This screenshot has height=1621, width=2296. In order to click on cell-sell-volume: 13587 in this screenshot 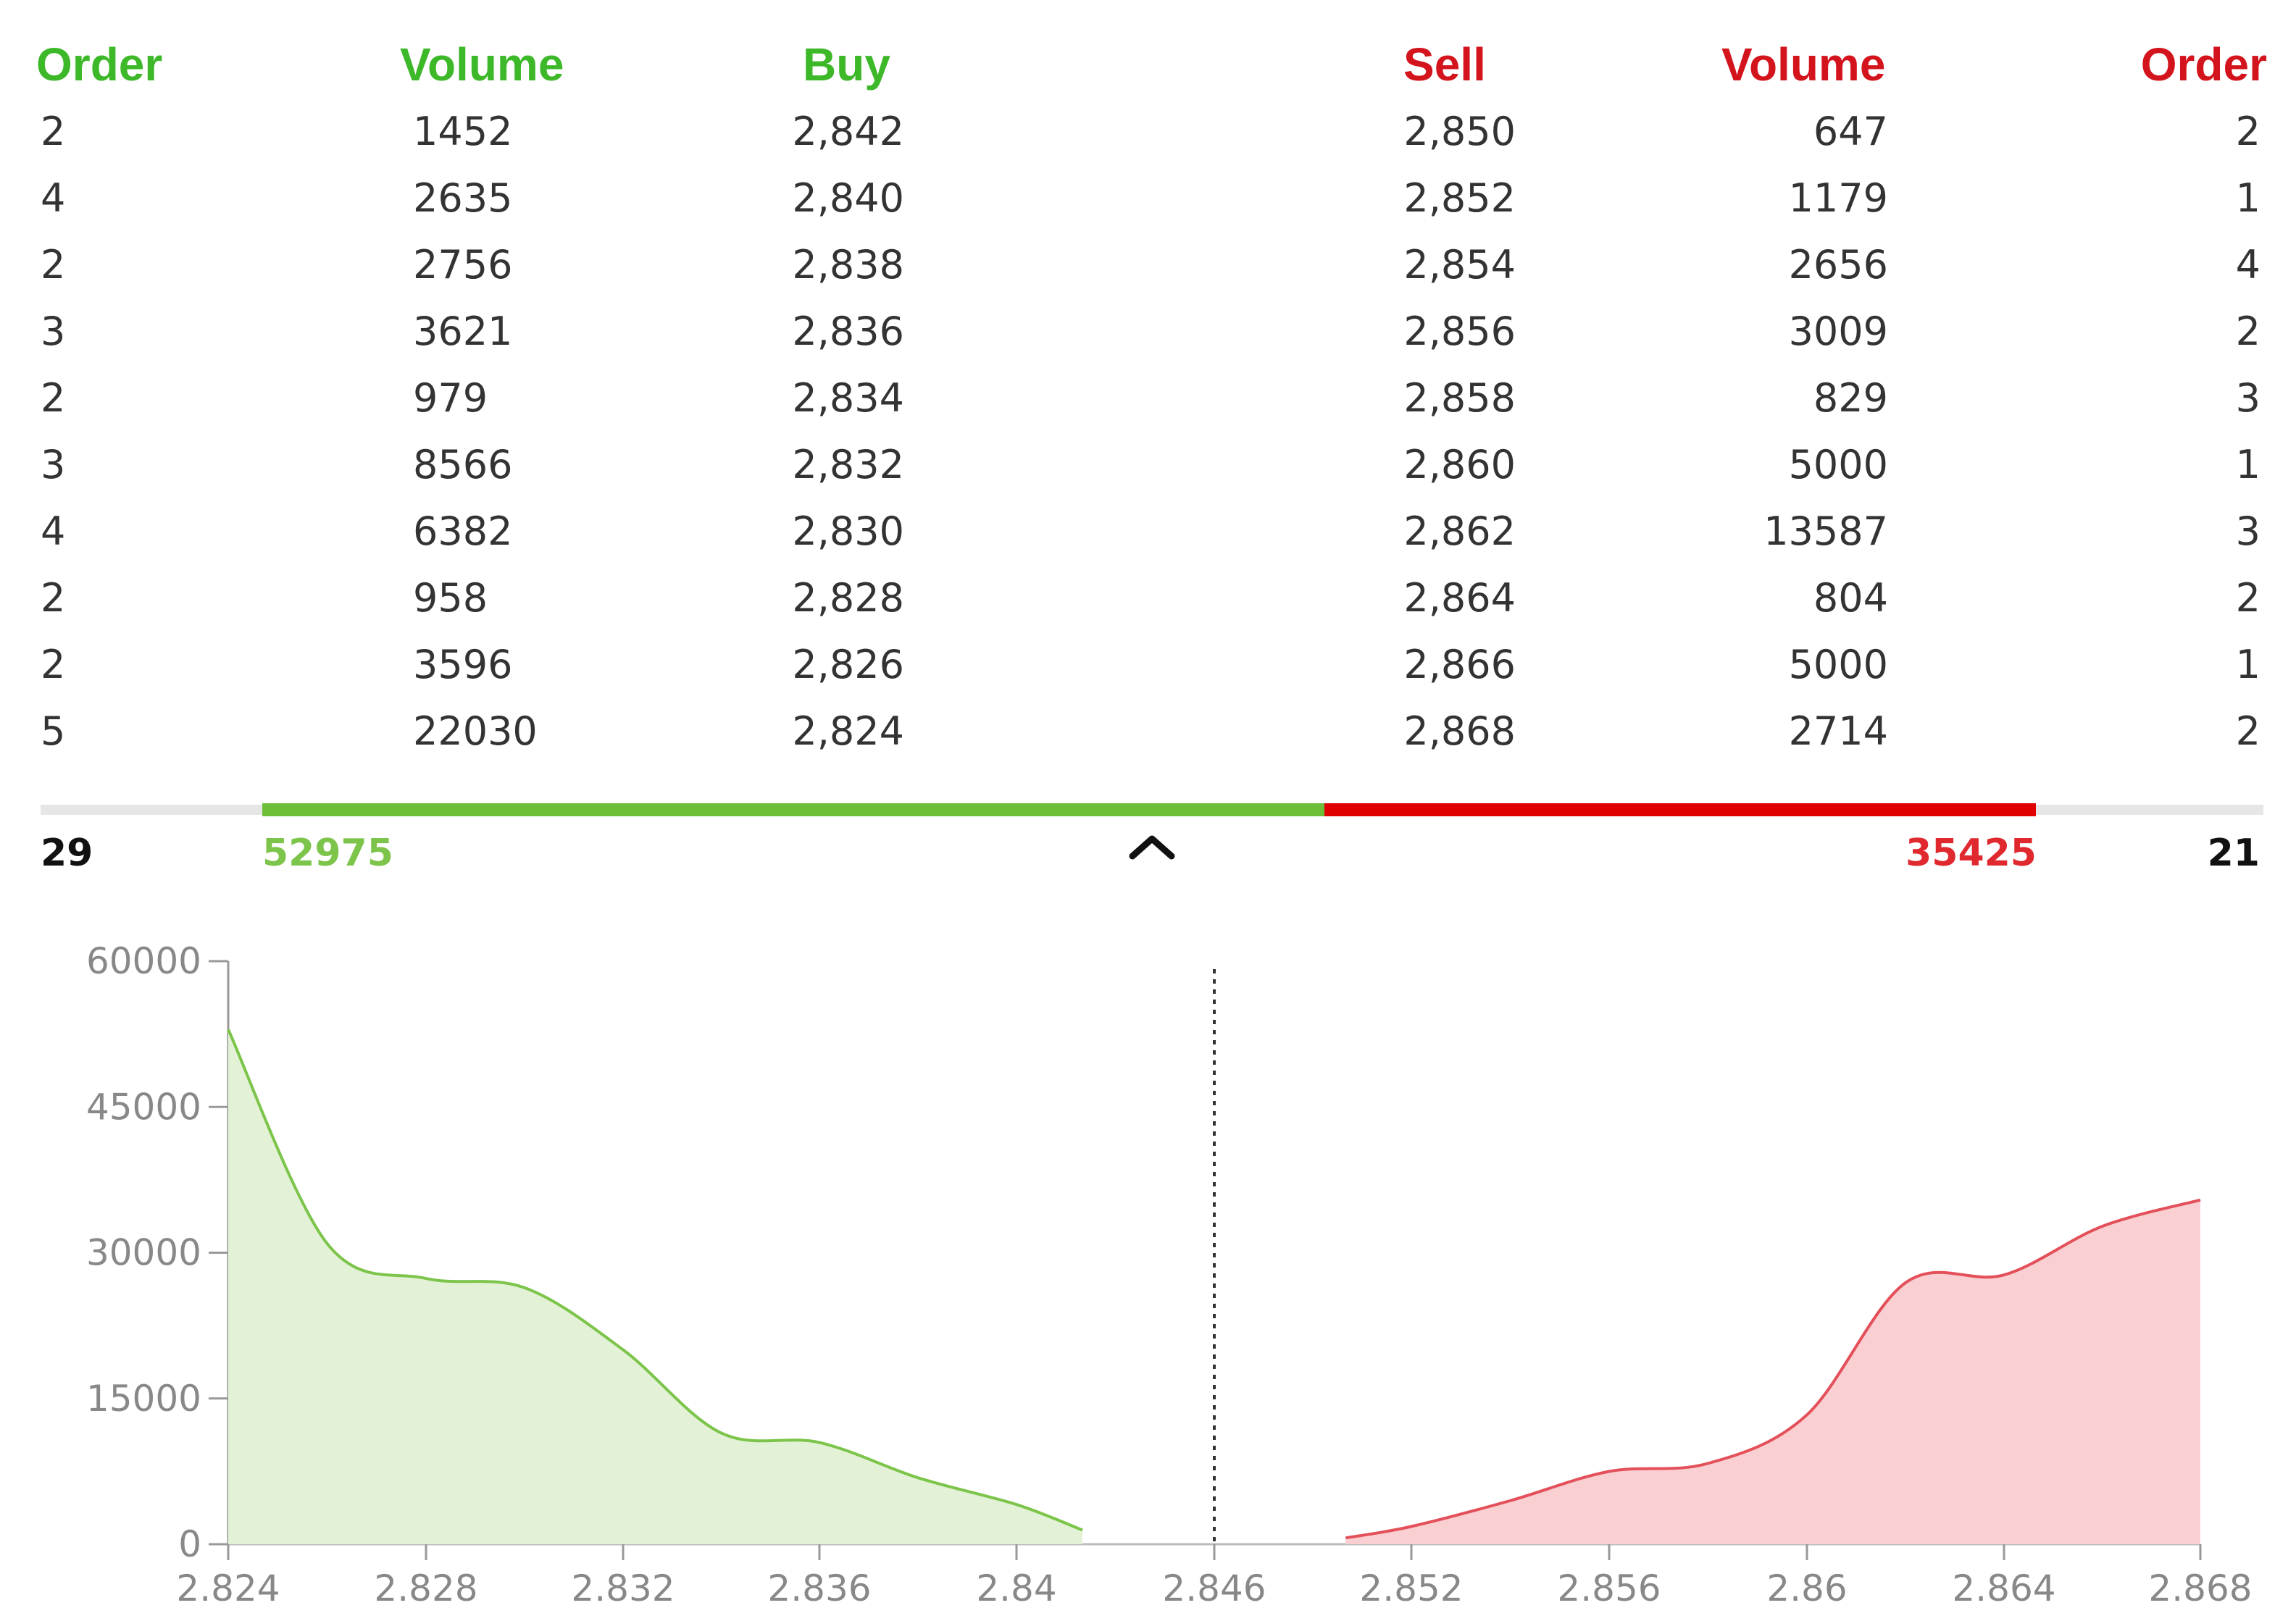, I will do `click(1825, 531)`.